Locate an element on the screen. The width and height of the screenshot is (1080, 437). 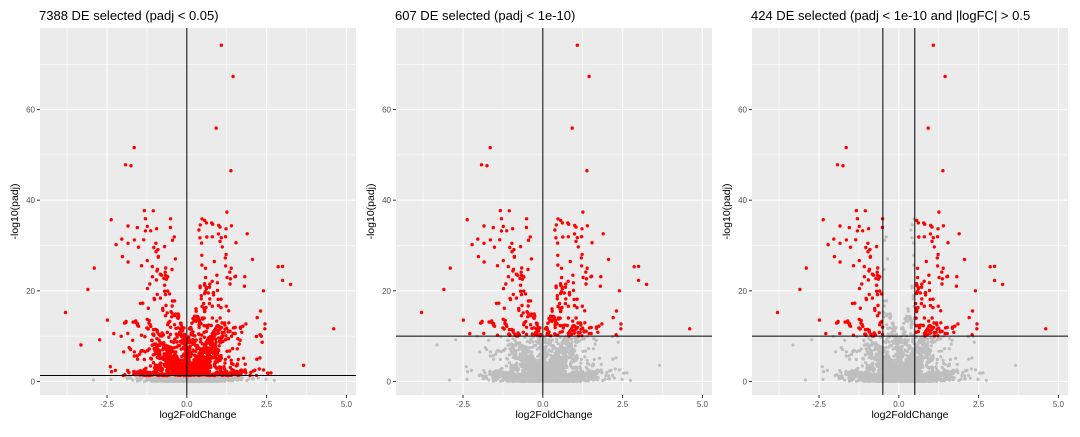
y-tick-label: 40 is located at coordinates (30, 200).